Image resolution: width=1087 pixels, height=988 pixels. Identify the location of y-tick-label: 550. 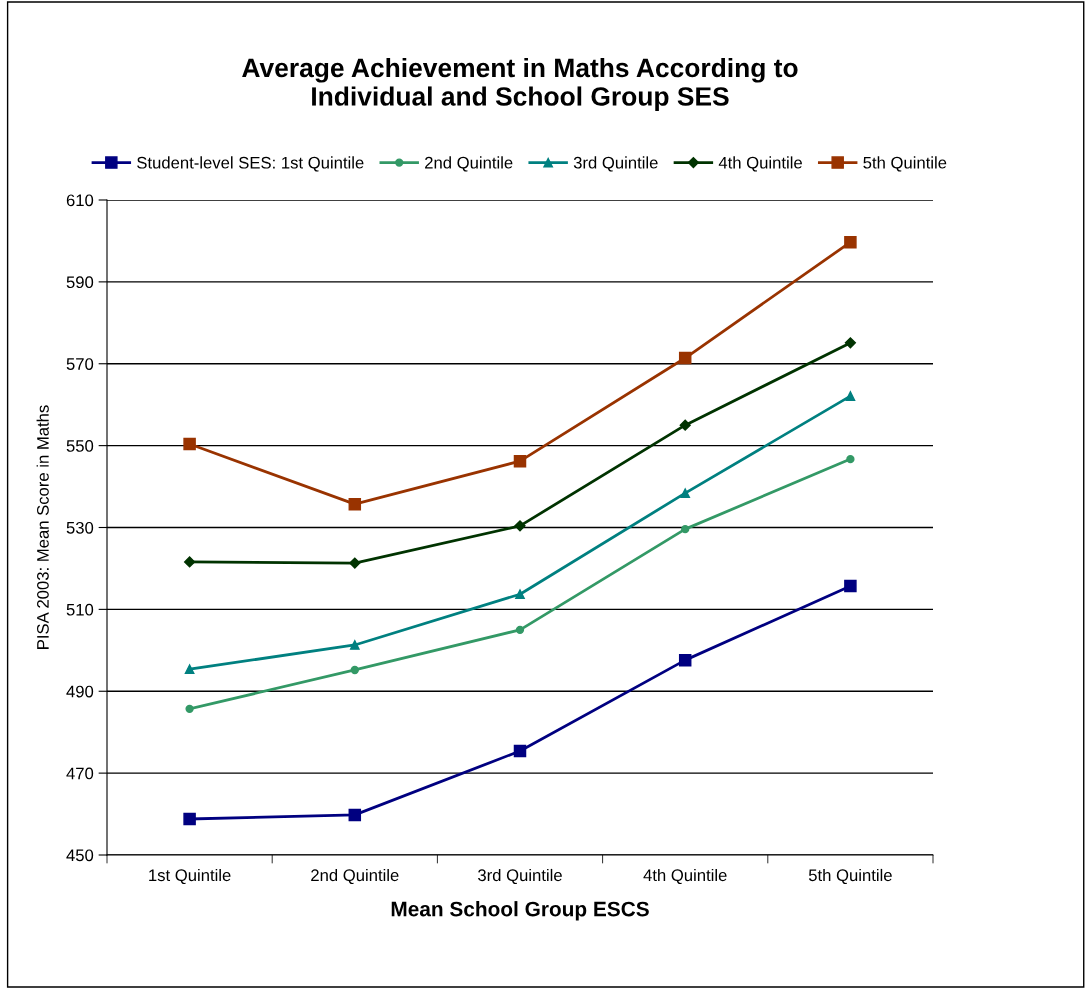
(80, 446).